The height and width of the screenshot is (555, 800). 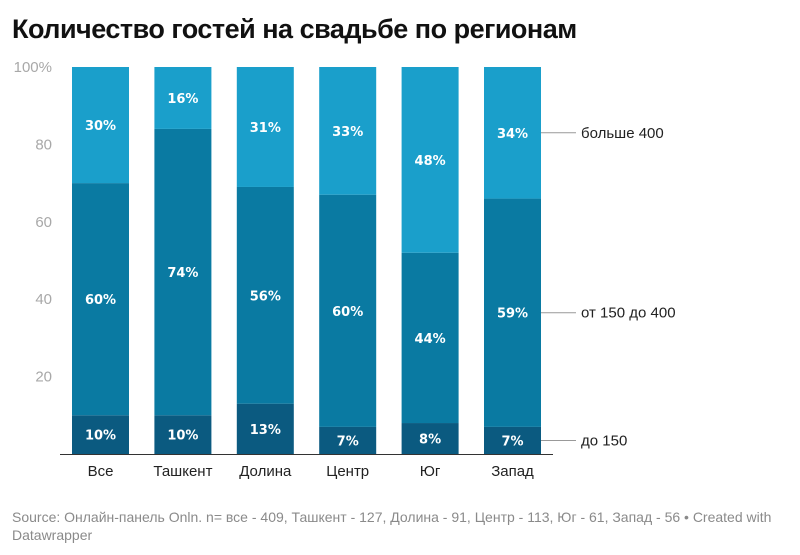 I want to click on data-label: 56%, so click(x=265, y=296).